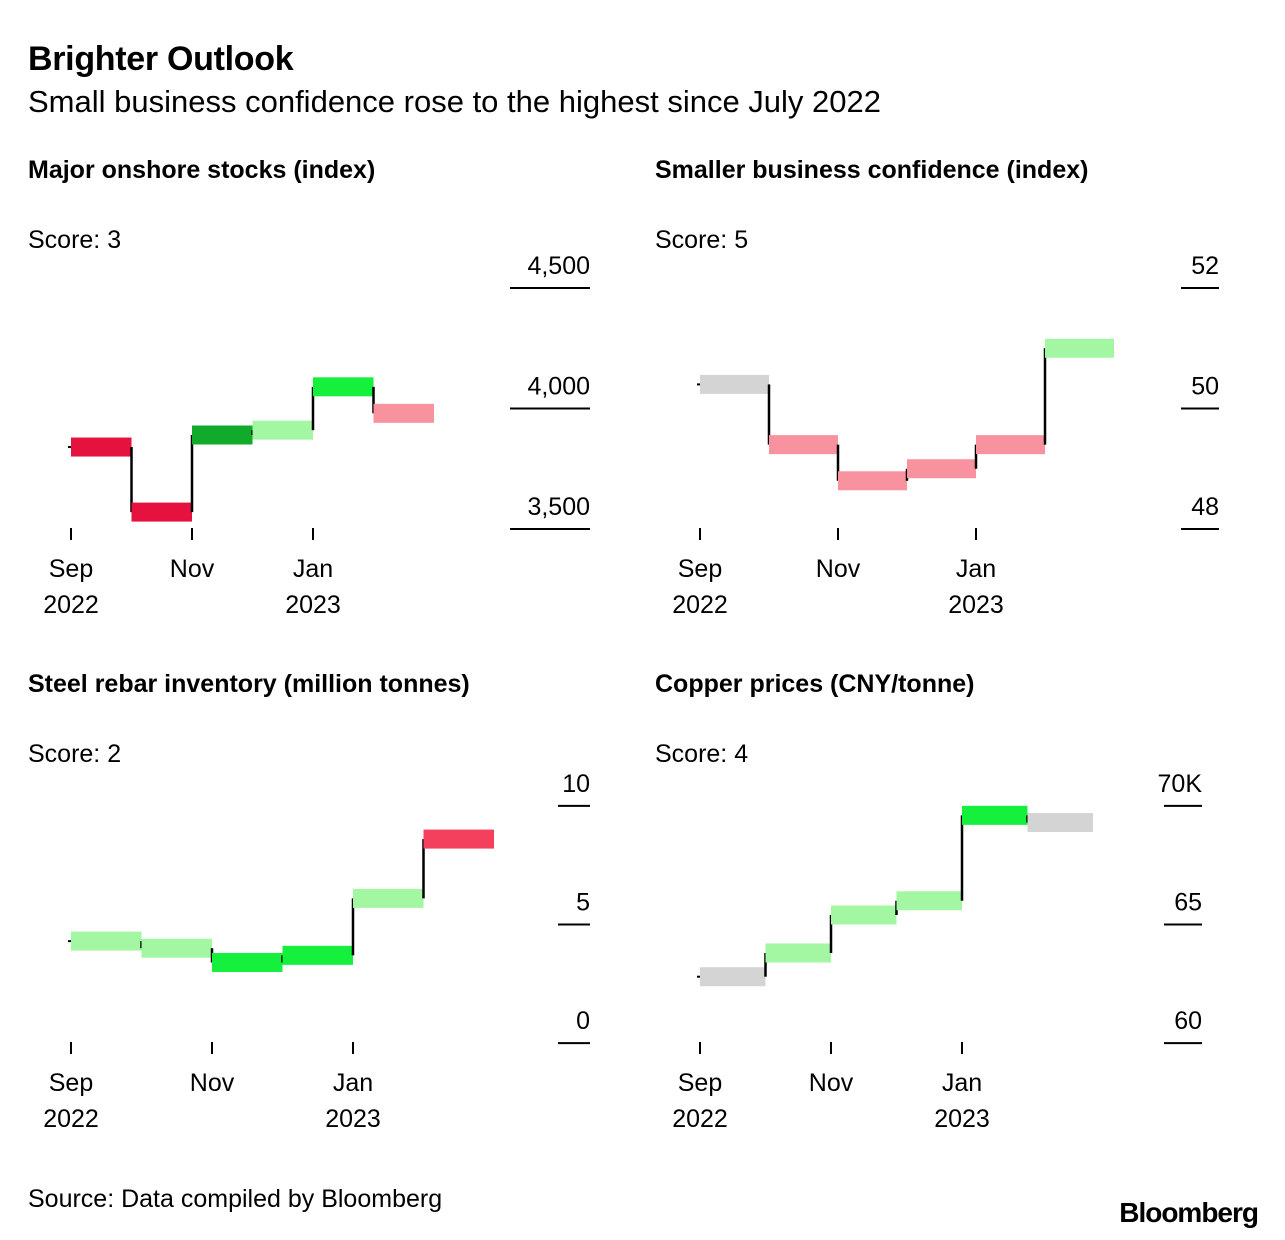  I want to click on y-tick-label: 10, so click(576, 784).